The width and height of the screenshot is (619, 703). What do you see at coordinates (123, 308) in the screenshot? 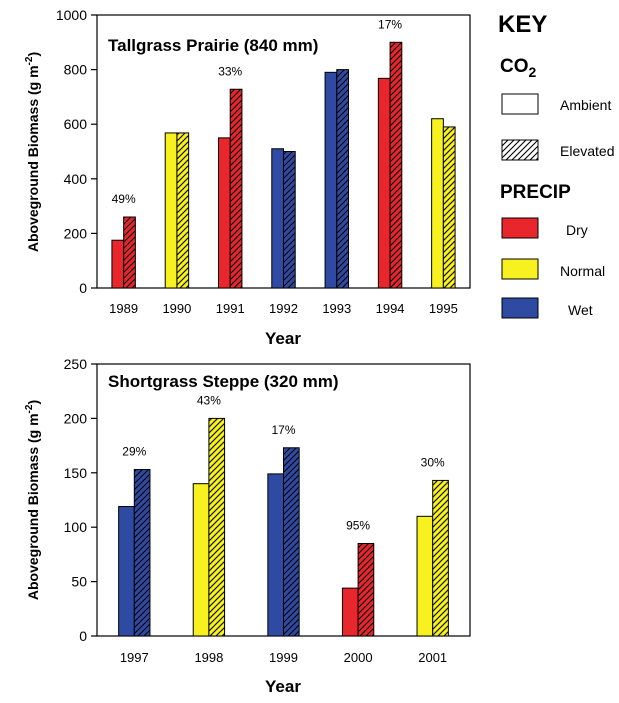
I see `x-tick-label: 1989` at bounding box center [123, 308].